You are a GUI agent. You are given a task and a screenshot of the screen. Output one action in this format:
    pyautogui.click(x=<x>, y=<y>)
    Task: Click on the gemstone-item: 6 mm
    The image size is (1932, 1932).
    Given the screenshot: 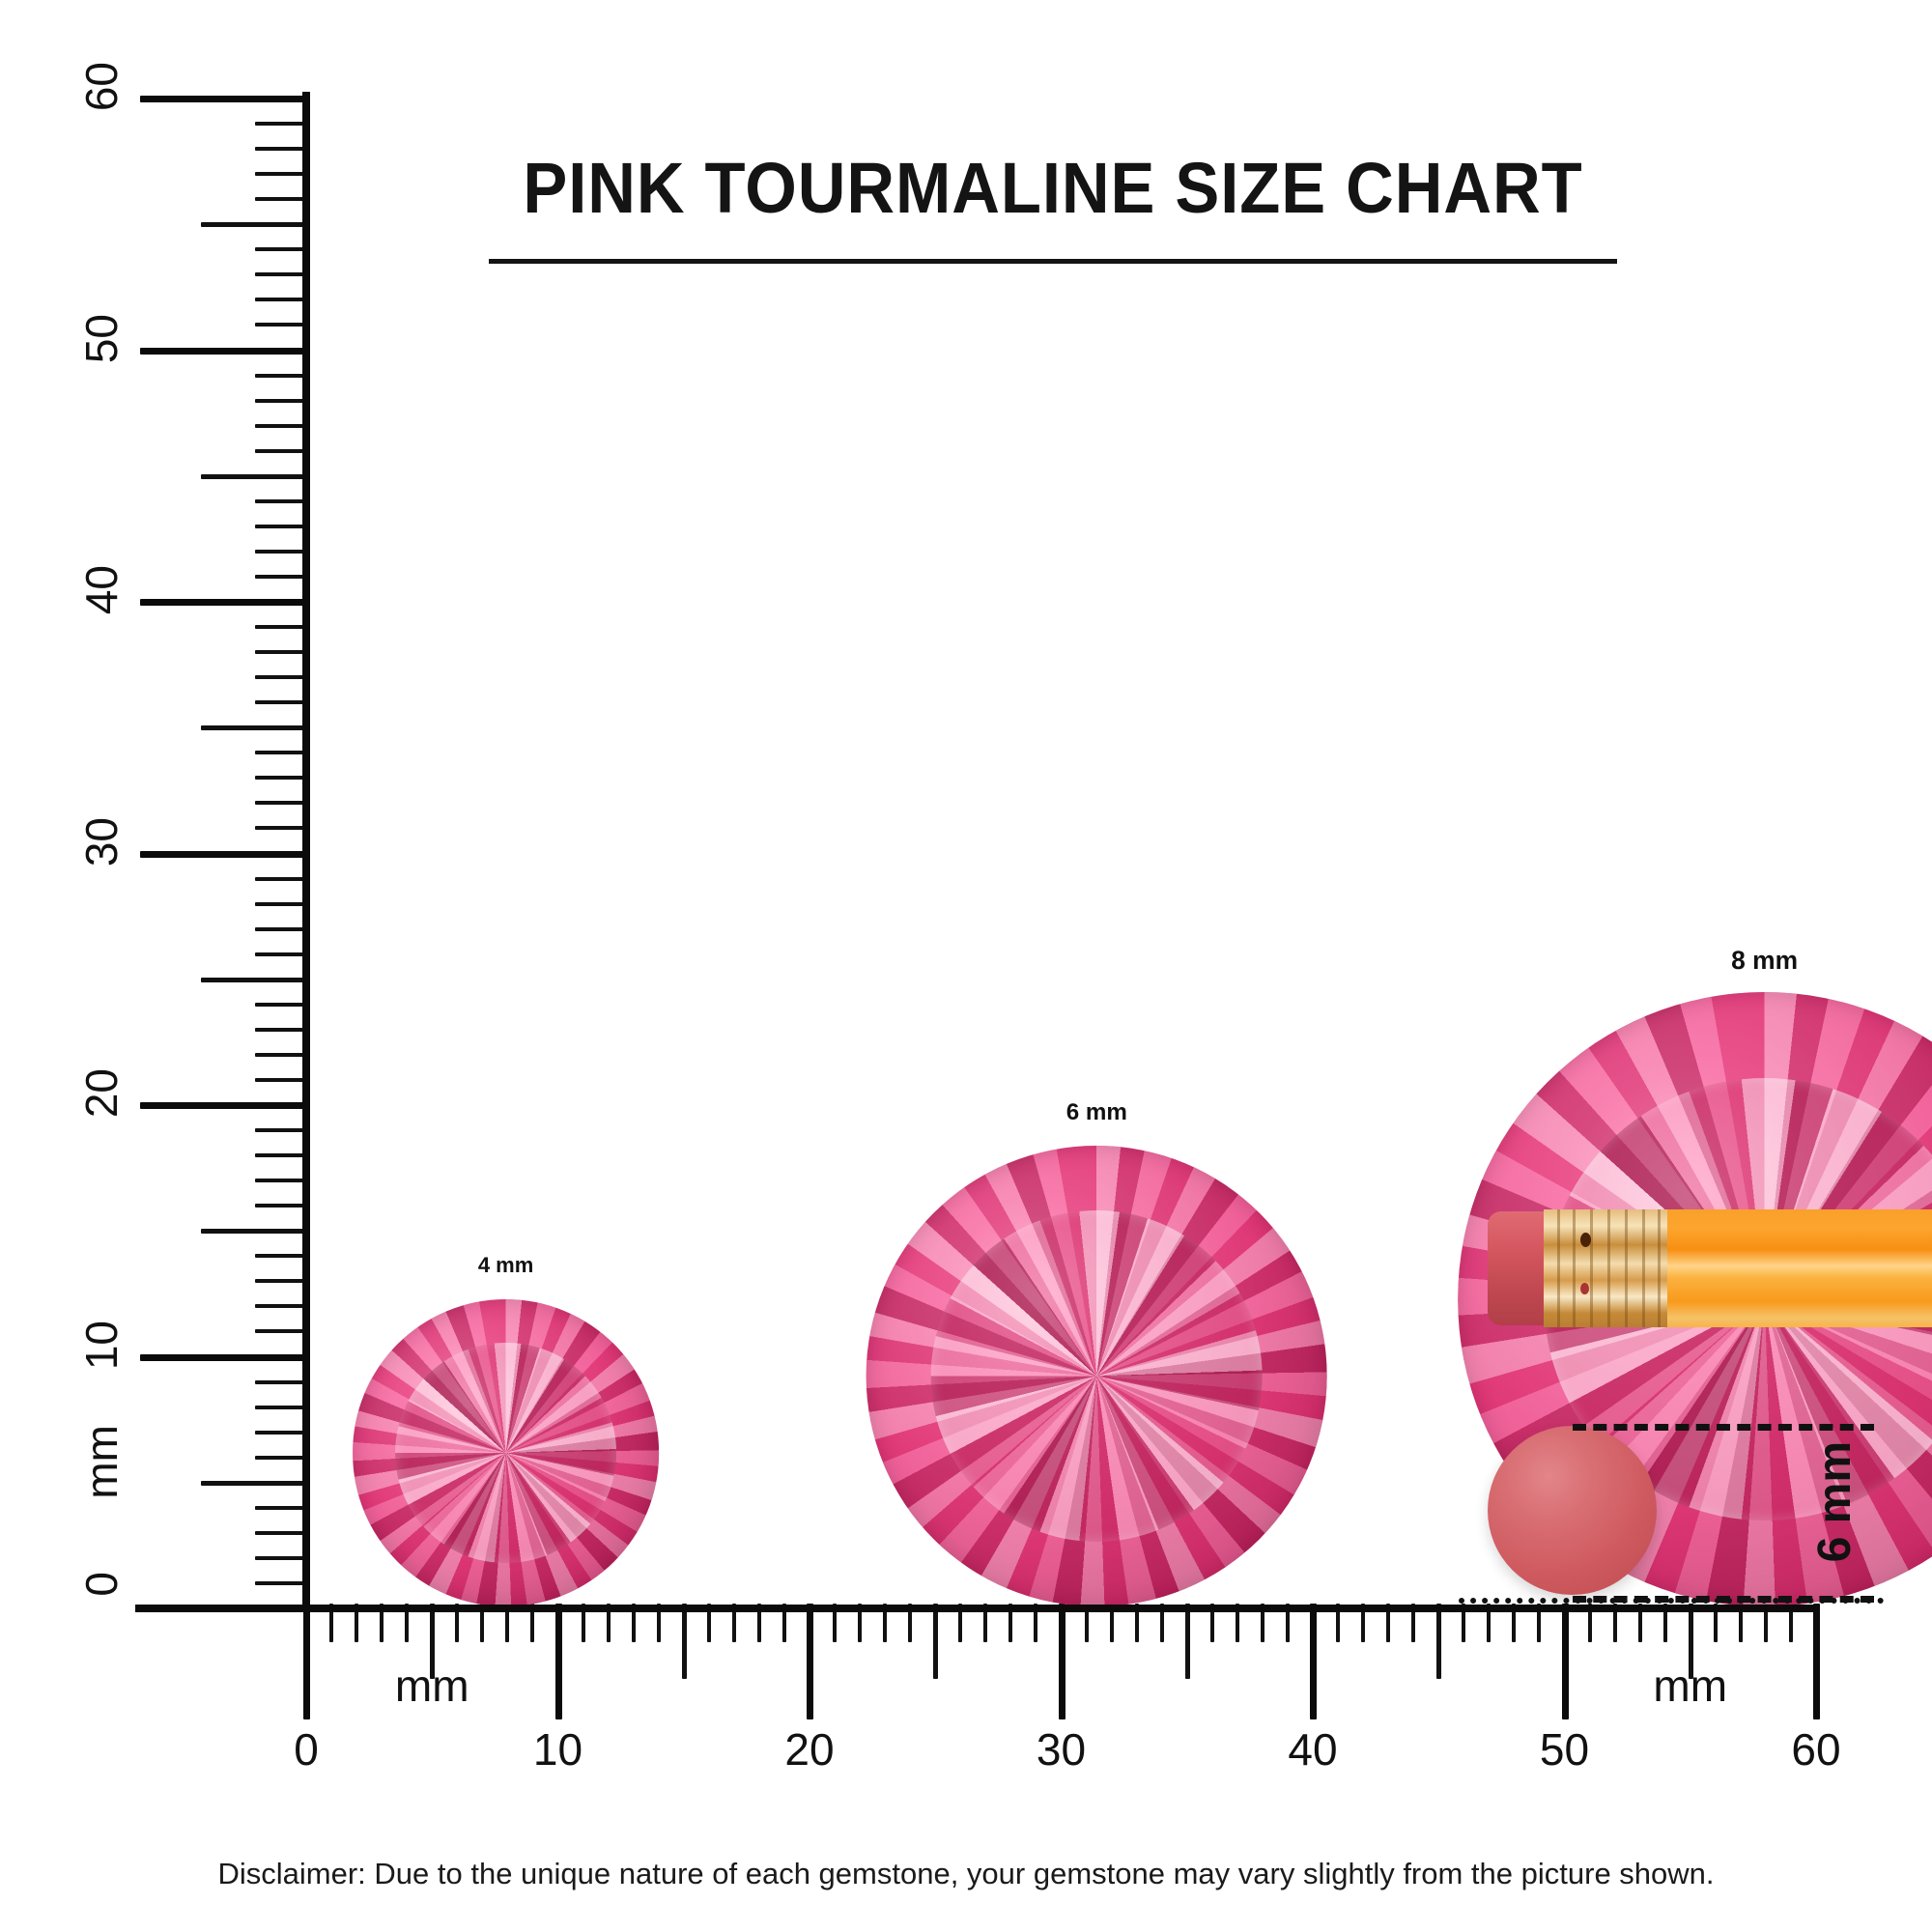 What is the action you would take?
    pyautogui.click(x=1097, y=1352)
    